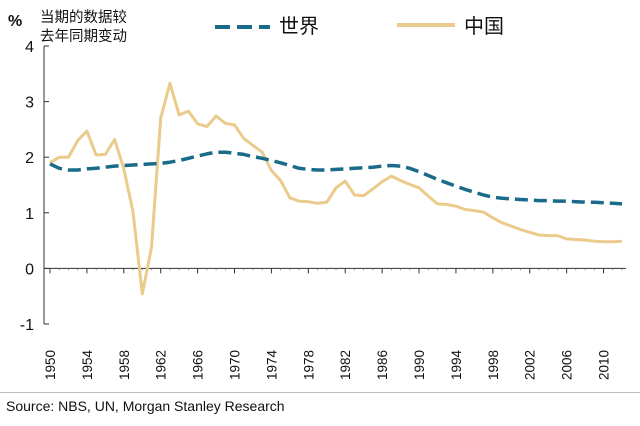 This screenshot has width=640, height=426. Describe the element at coordinates (87, 364) in the screenshot. I see `x-tick-label: 1954` at that location.